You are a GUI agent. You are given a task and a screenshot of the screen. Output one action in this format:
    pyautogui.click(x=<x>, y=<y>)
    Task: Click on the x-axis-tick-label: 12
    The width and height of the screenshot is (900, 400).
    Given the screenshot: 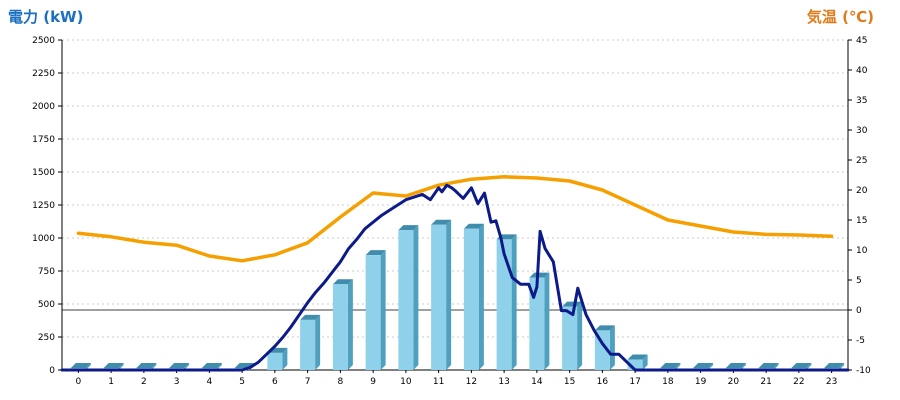 What is the action you would take?
    pyautogui.click(x=471, y=382)
    